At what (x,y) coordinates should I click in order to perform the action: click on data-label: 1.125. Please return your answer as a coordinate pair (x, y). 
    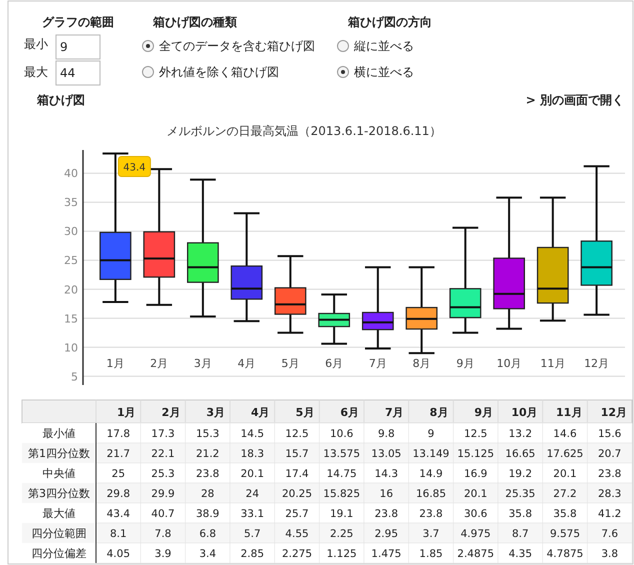
    Looking at the image, I should click on (341, 554).